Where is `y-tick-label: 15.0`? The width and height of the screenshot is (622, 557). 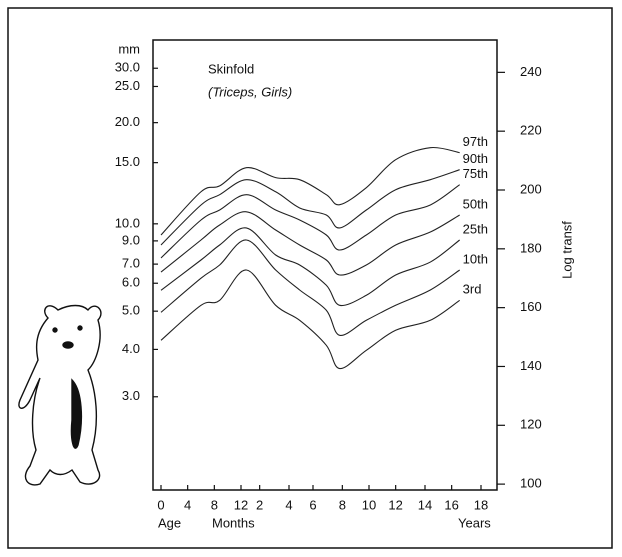 y-tick-label: 15.0 is located at coordinates (127, 161).